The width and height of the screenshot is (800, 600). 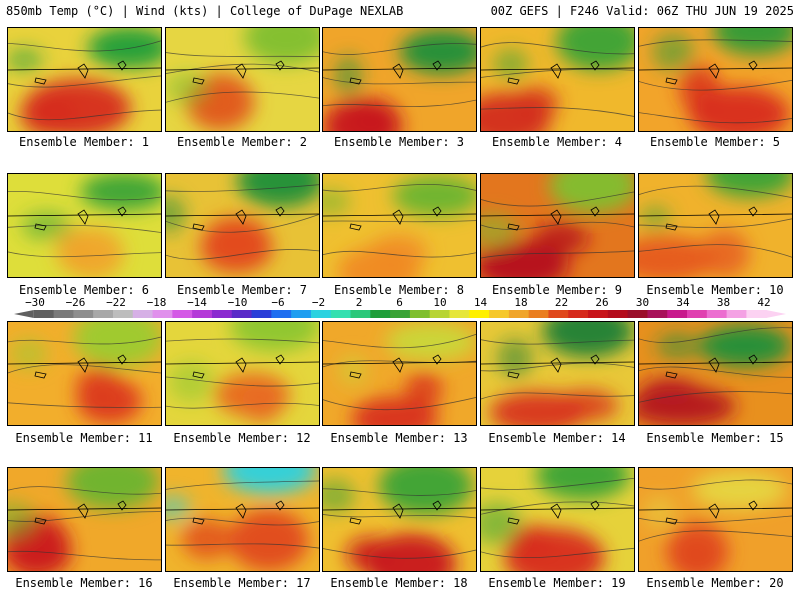 What do you see at coordinates (715, 142) in the screenshot?
I see `ensemble-member-caption: Ensemble Member: 5` at bounding box center [715, 142].